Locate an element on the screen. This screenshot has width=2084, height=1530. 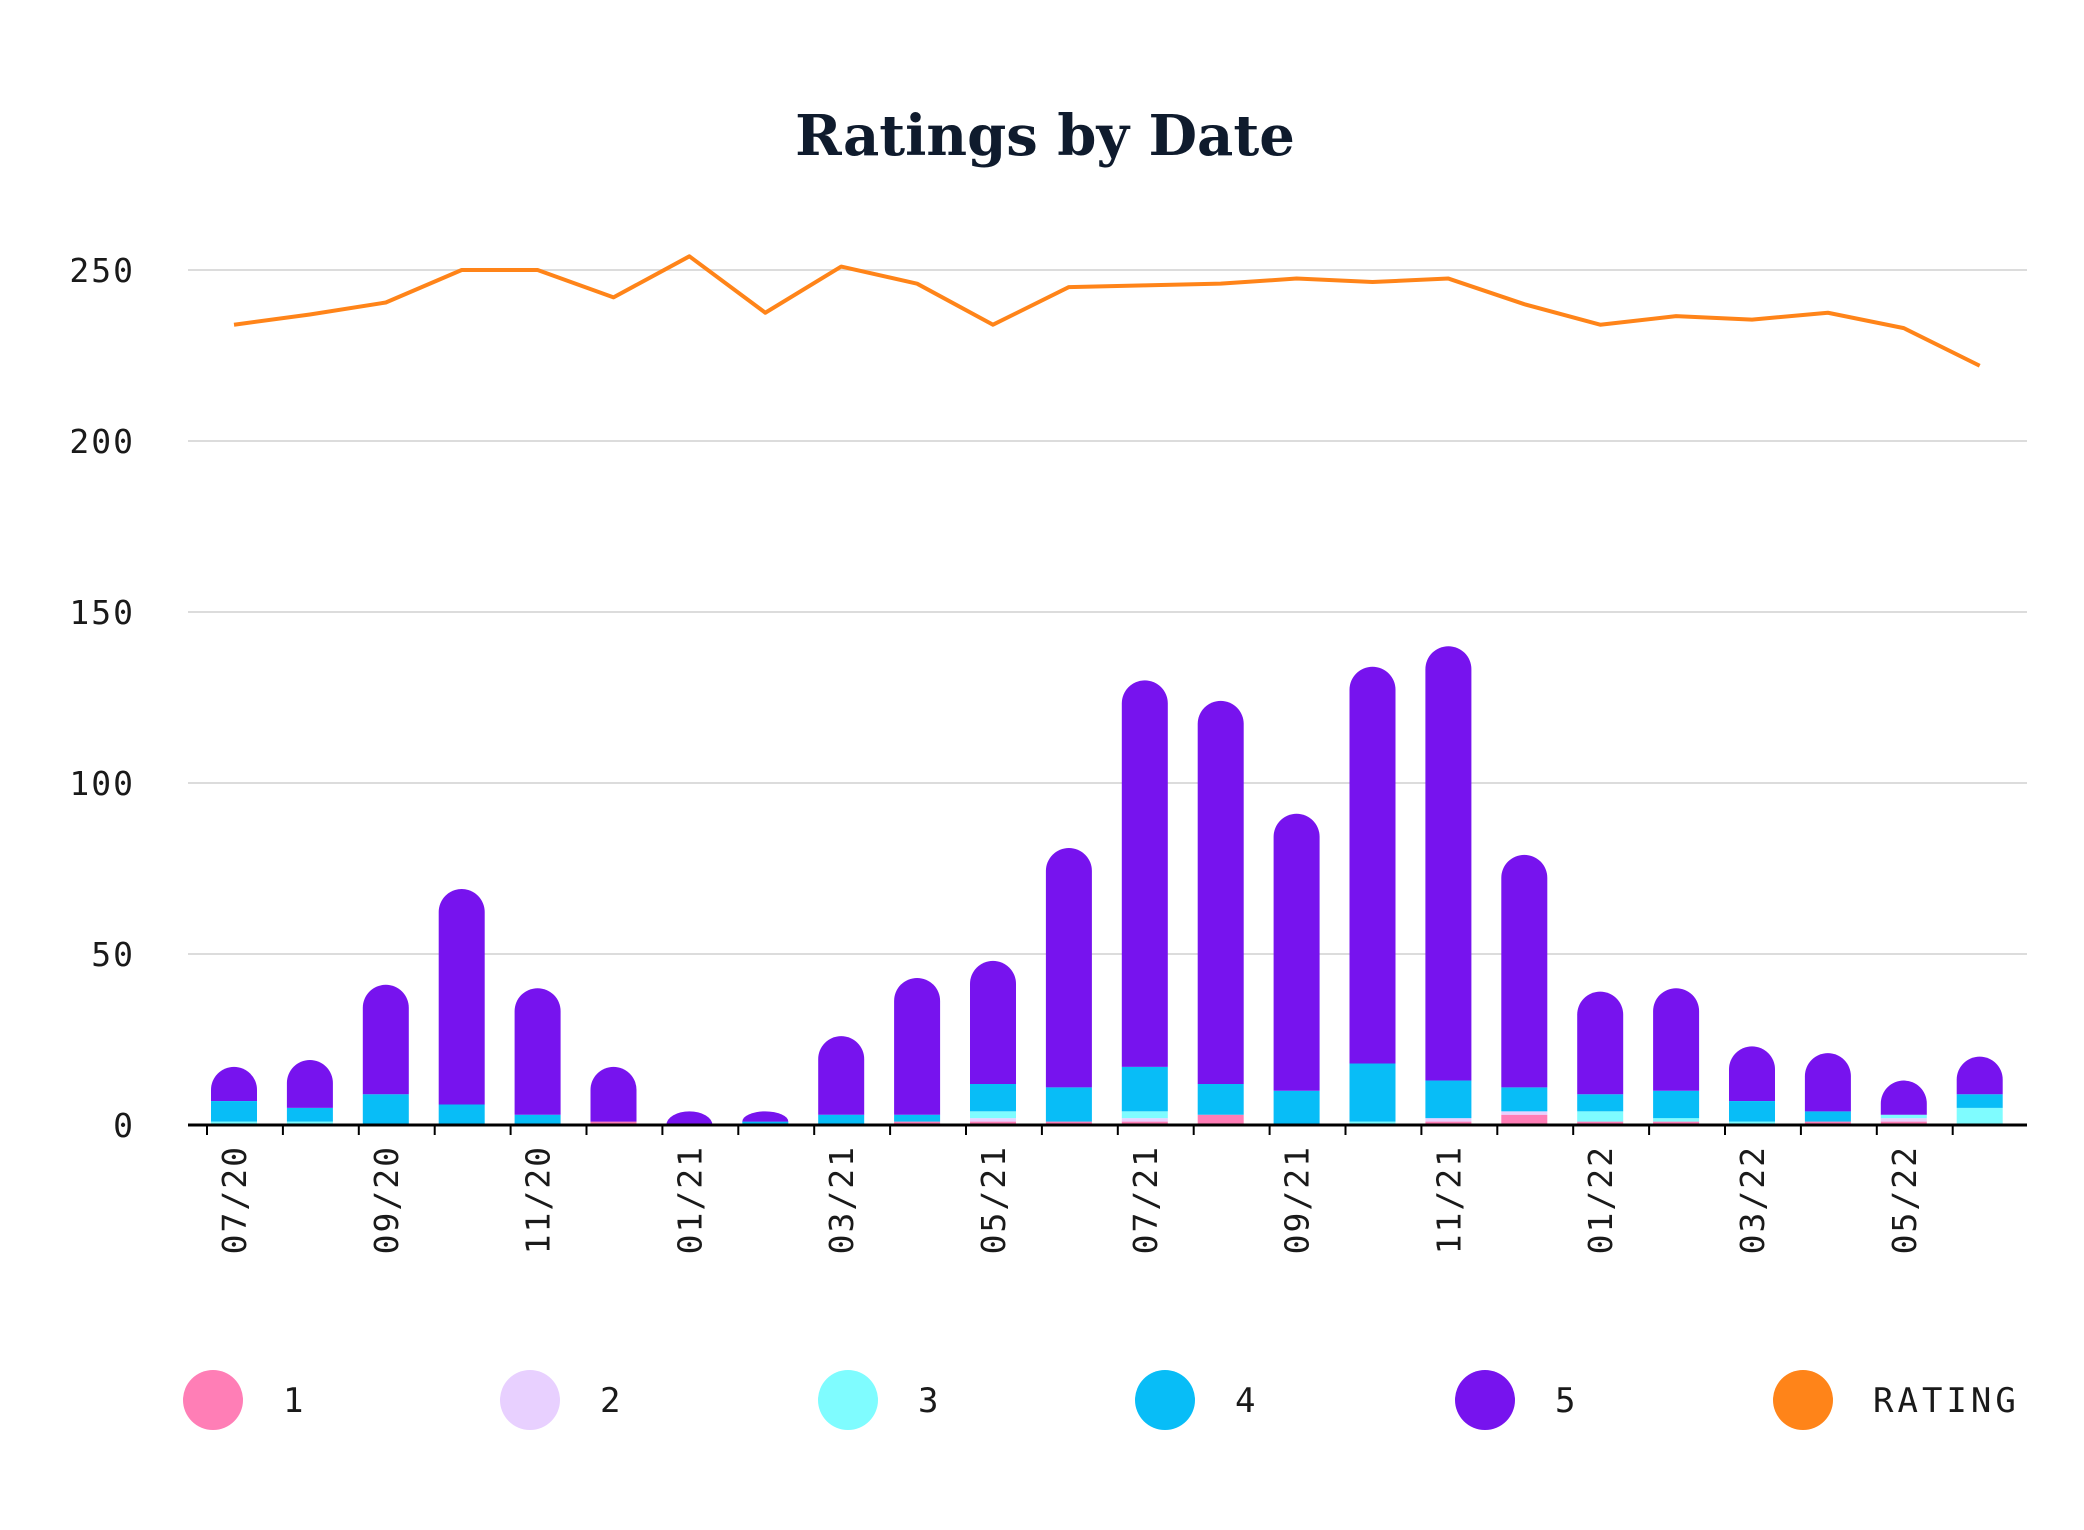
x-tick-label: 11/21 is located at coordinates (1448, 1199).